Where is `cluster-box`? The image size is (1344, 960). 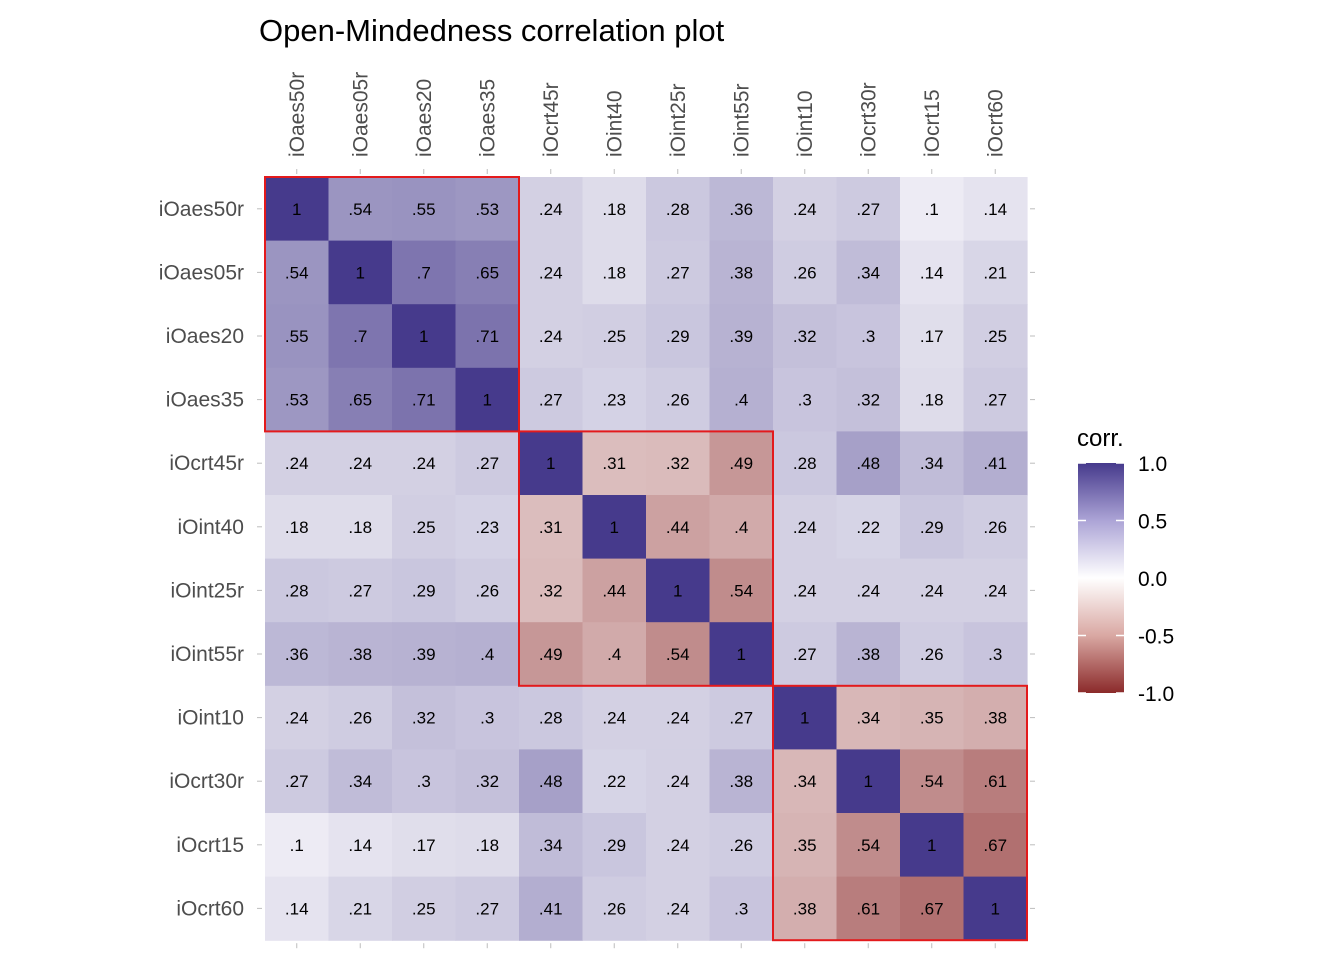 cluster-box is located at coordinates (646, 558).